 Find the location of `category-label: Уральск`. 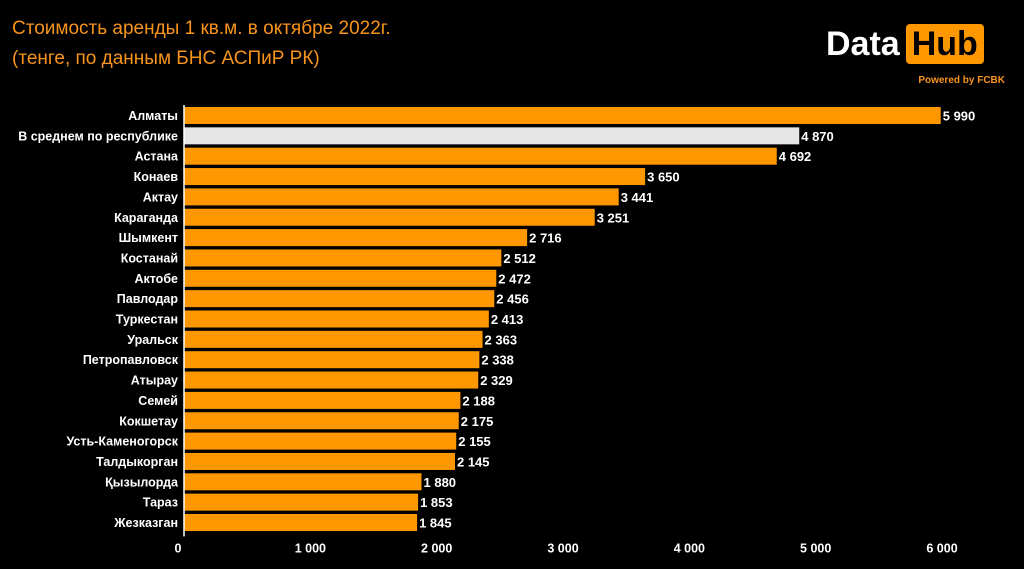

category-label: Уральск is located at coordinates (152, 340).